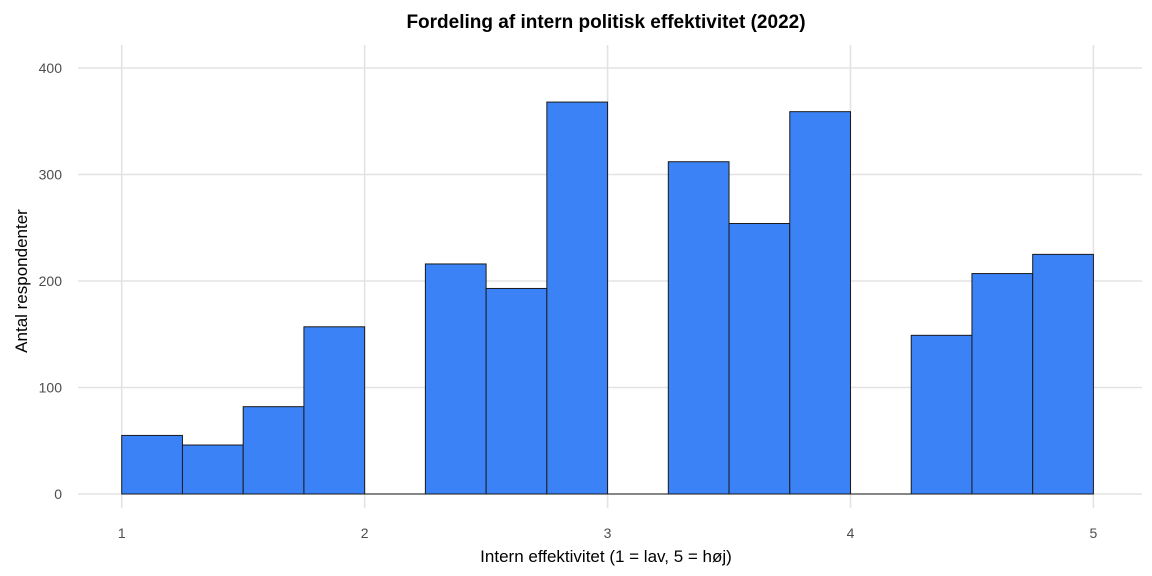 The image size is (1152, 576). I want to click on y-tick-label: 0, so click(58, 494).